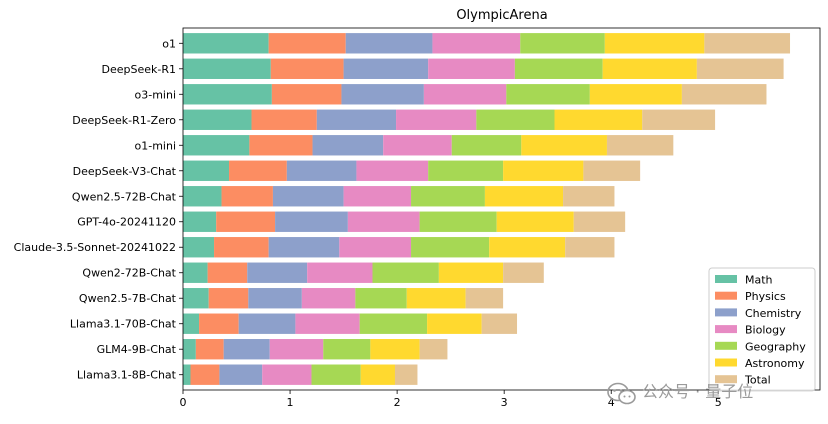 The height and width of the screenshot is (424, 828). I want to click on x-tick-label: 3, so click(504, 402).